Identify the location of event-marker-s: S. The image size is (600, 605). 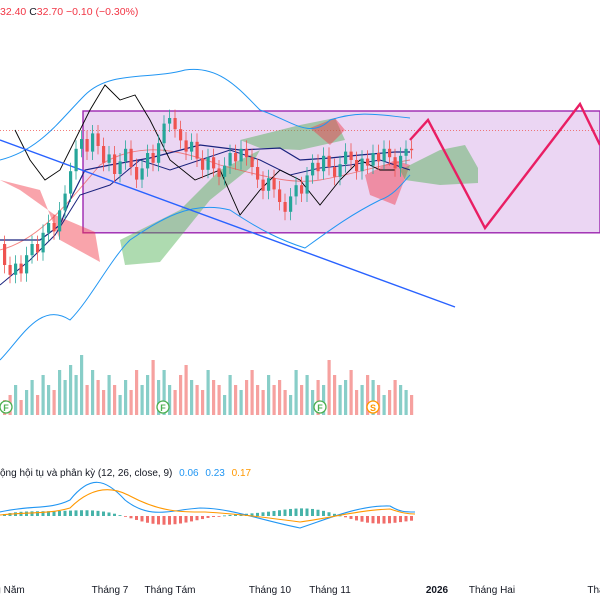
(373, 407).